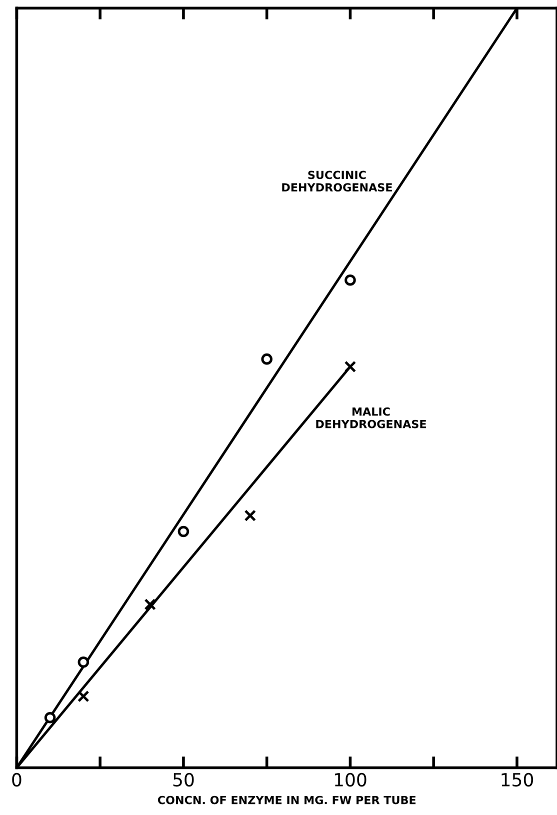 The width and height of the screenshot is (557, 815). I want to click on x-axis-title: CONCN. OF ENZYME IN MG. FW PER TUBE, so click(287, 800).